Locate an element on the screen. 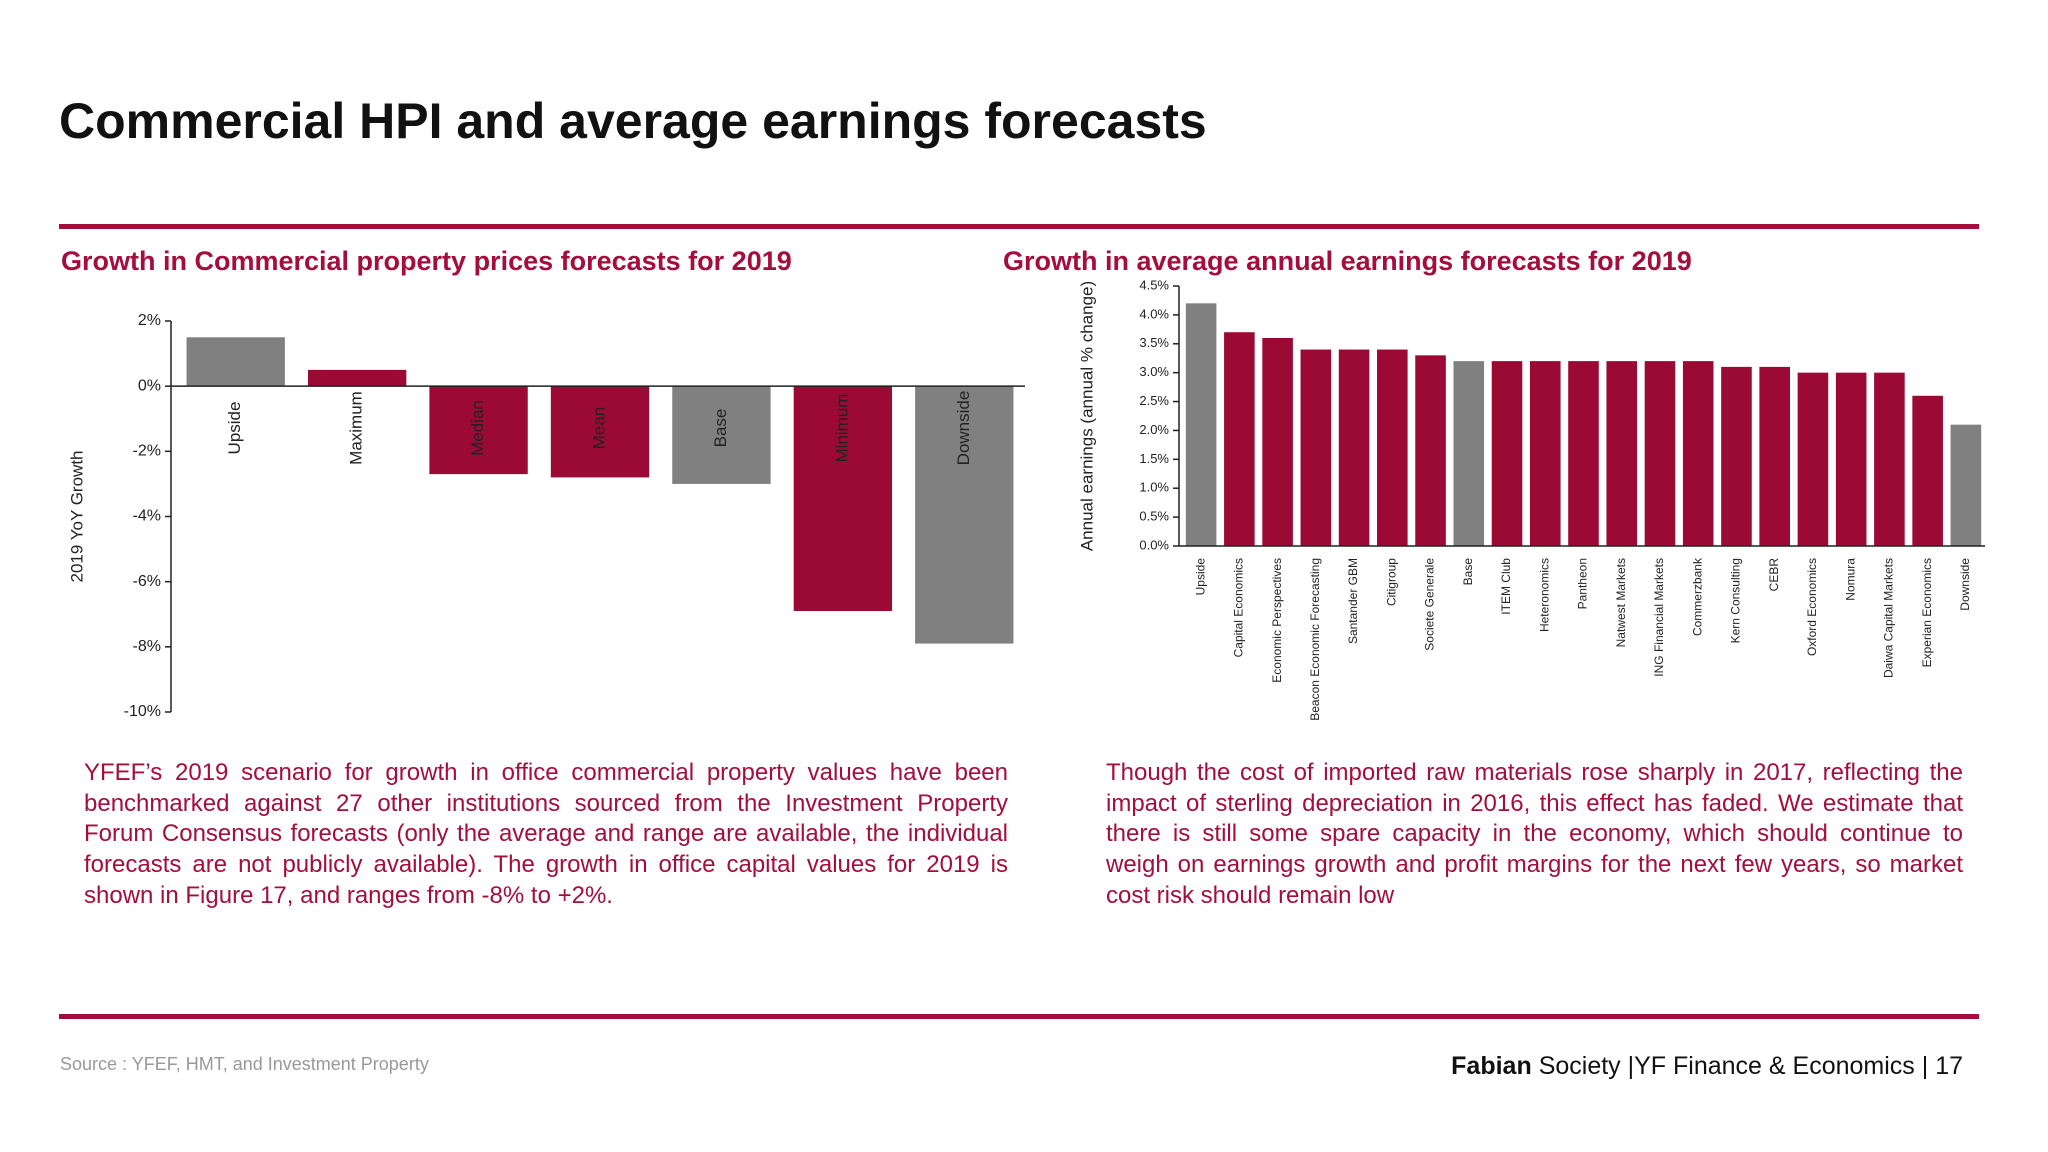  y-tick-label: -4% is located at coordinates (147, 516).